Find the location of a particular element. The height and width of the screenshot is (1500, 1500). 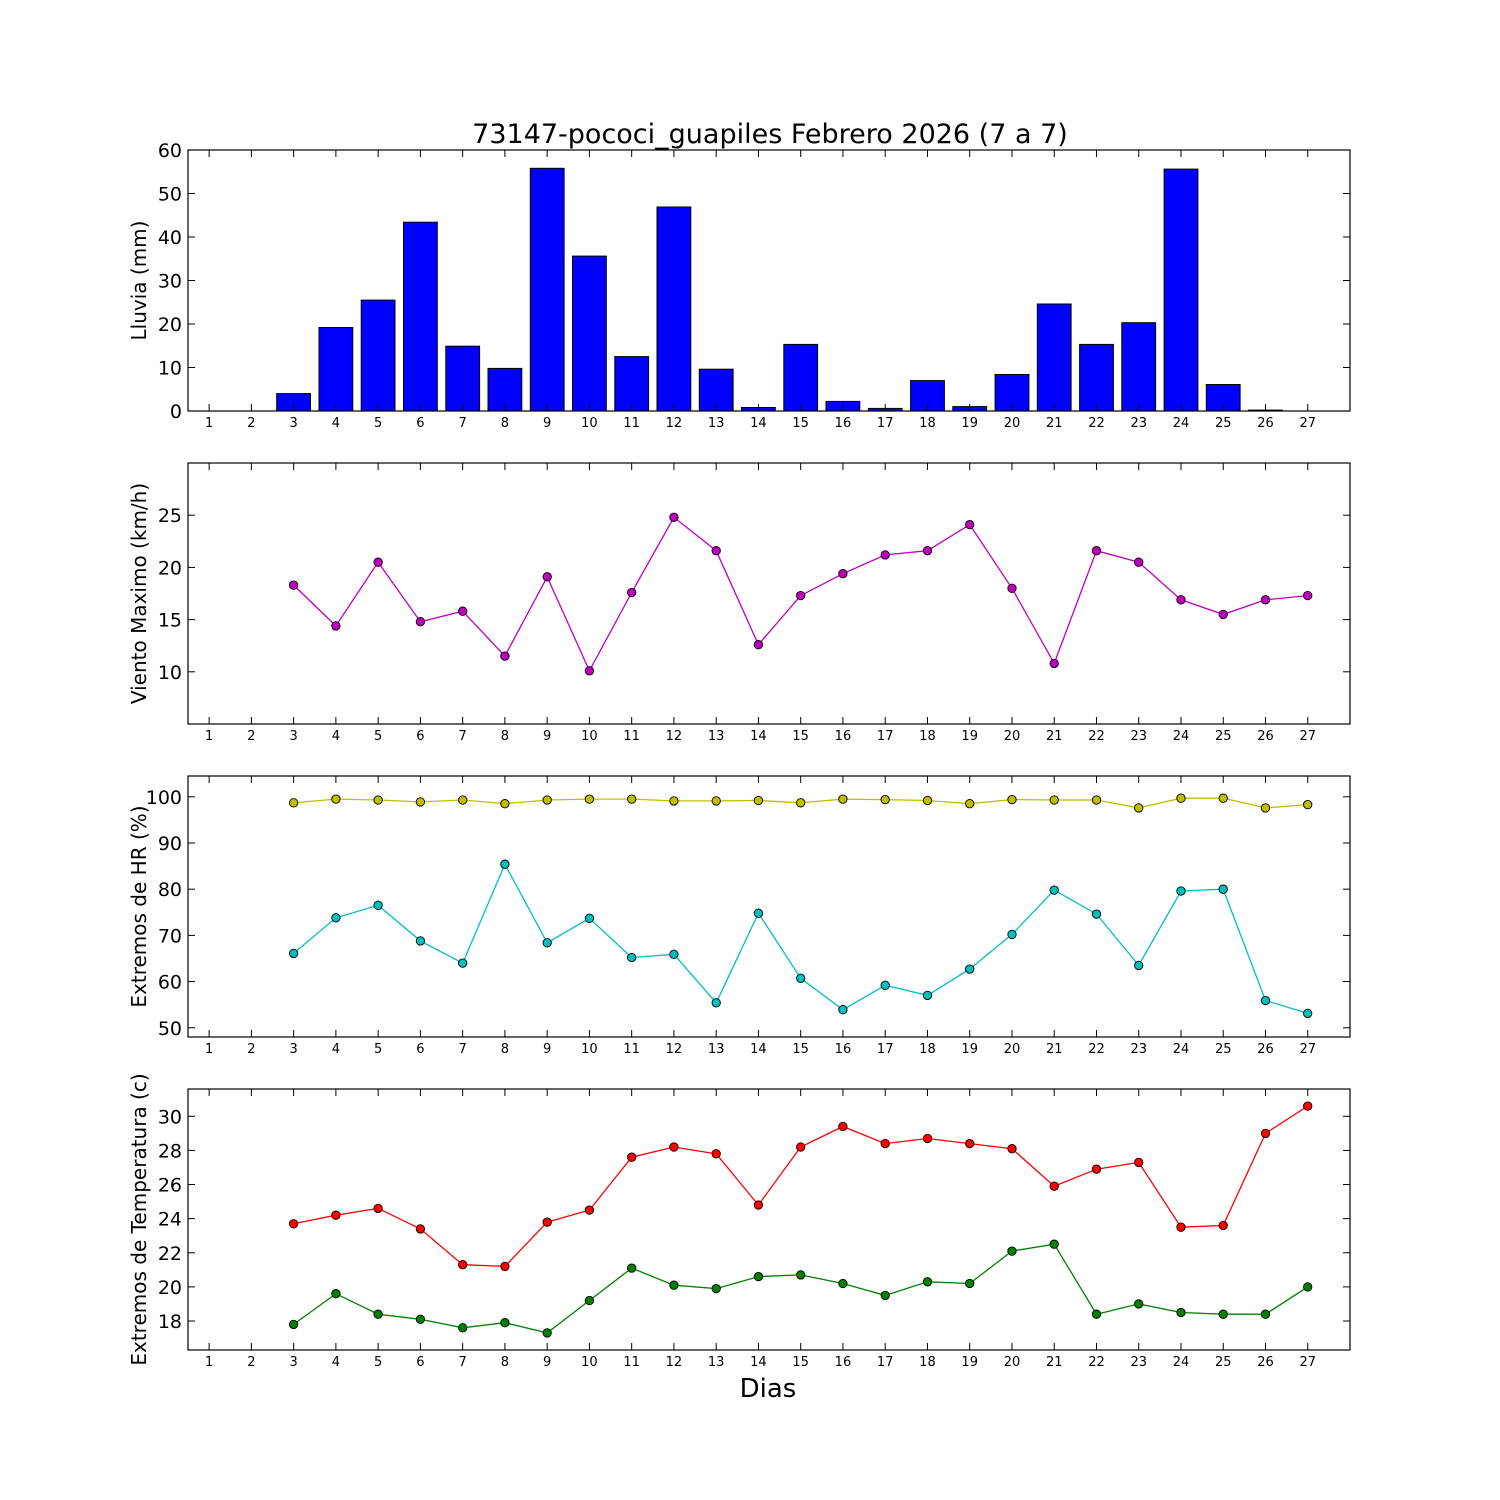

temperature-xtick-label-26: 26 is located at coordinates (1265, 1362).